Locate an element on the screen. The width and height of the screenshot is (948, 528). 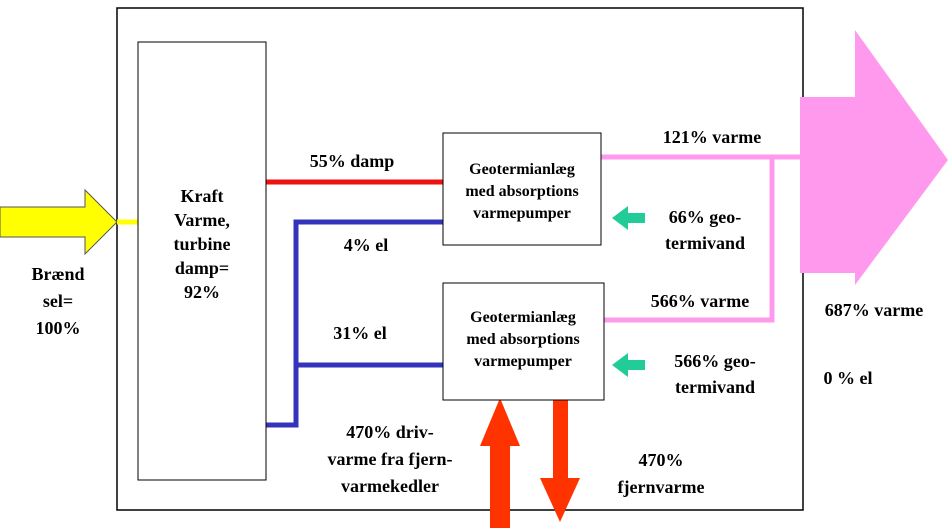
box-label: turbine is located at coordinates (201, 244).